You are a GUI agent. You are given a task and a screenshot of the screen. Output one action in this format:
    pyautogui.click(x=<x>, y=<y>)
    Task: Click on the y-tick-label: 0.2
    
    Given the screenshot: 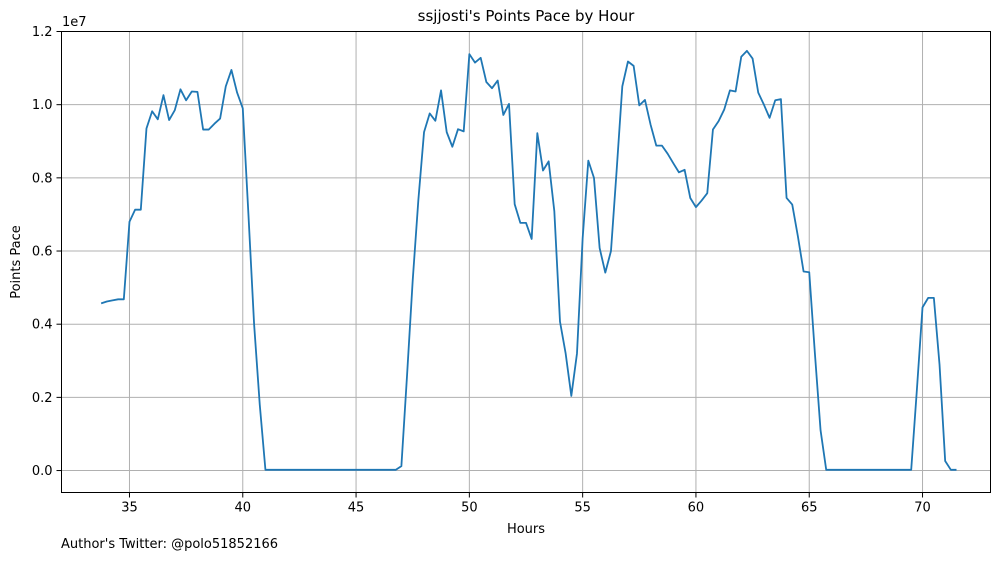 What is the action you would take?
    pyautogui.click(x=42, y=398)
    